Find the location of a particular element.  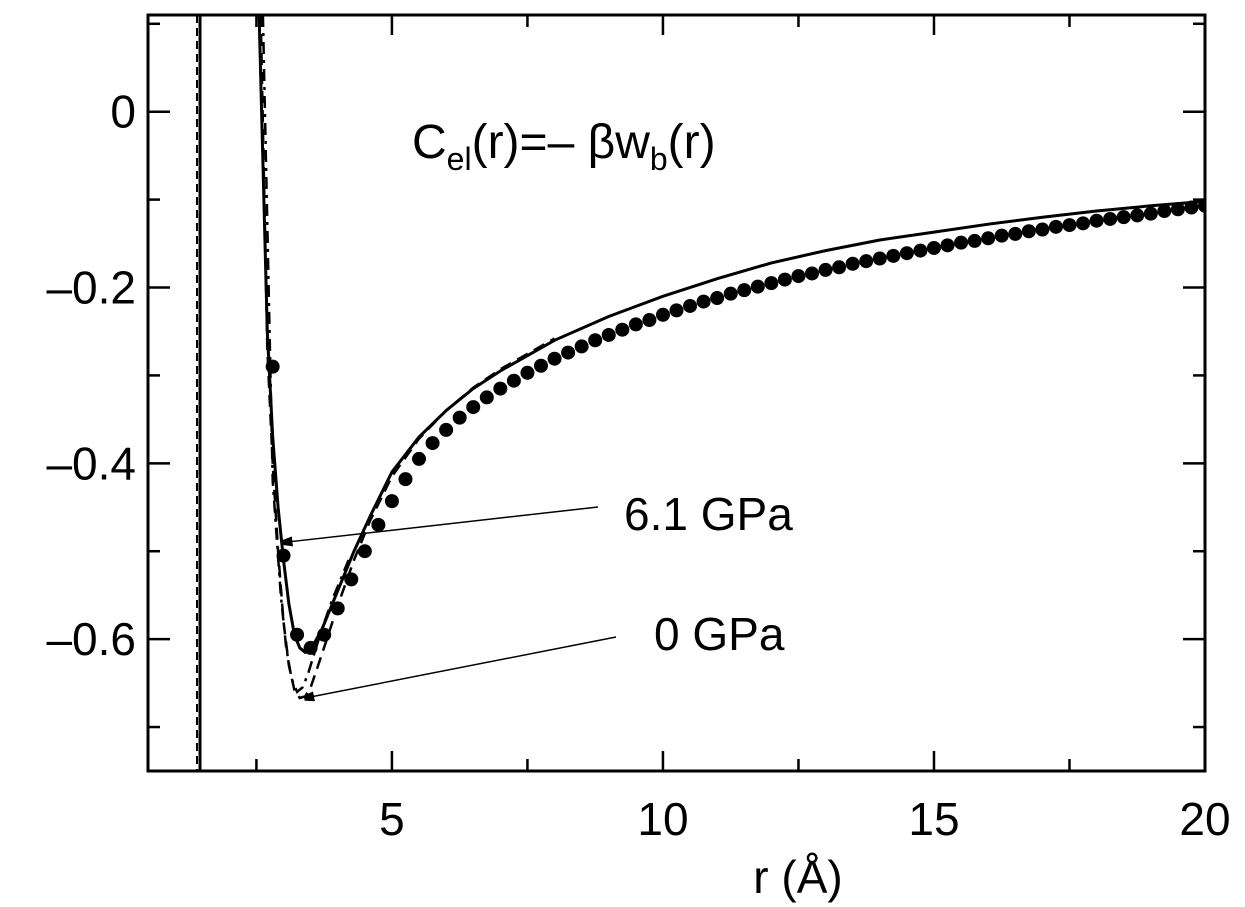

x-tick-label: 5 is located at coordinates (392, 819).